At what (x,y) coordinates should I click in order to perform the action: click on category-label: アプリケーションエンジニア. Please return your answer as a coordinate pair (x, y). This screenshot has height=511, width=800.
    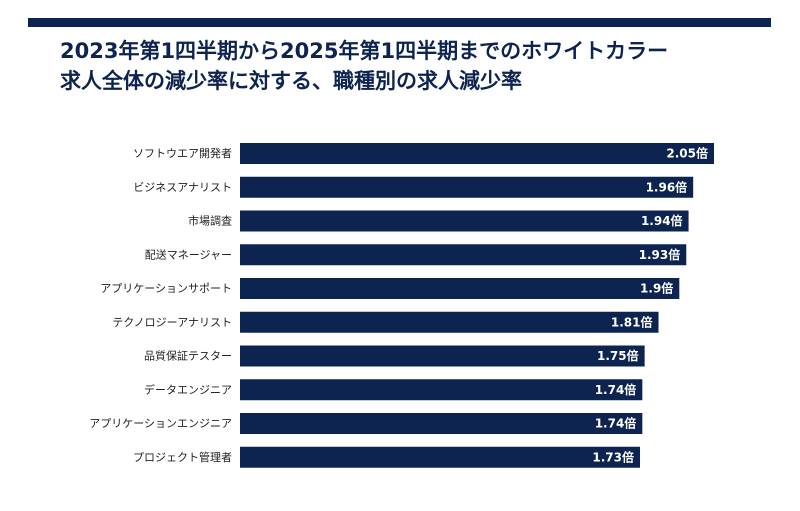
    Looking at the image, I should click on (160, 423).